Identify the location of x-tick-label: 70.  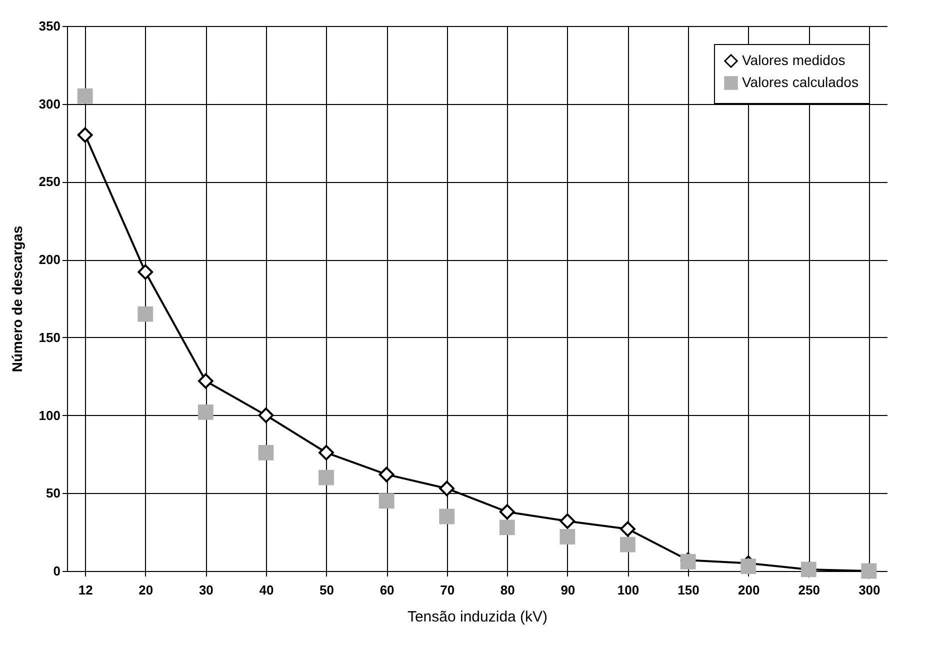
(447, 590).